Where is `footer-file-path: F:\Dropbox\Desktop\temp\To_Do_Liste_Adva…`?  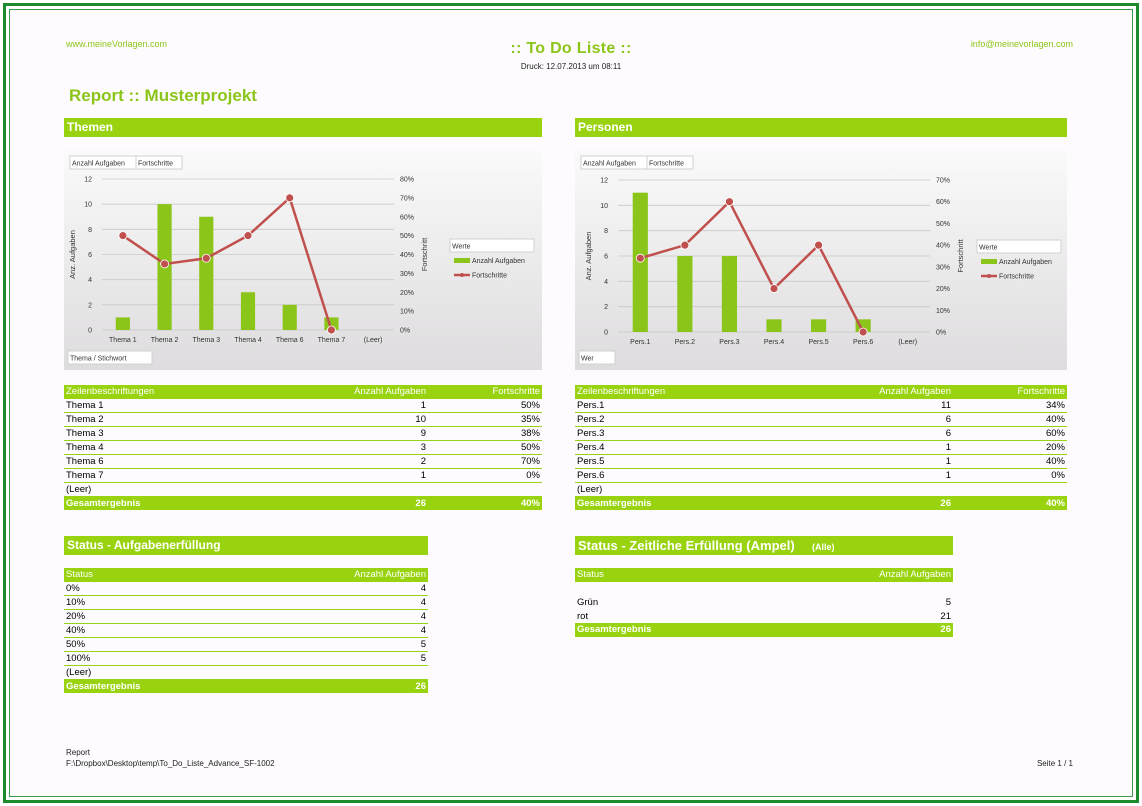 footer-file-path: F:\Dropbox\Desktop\temp\To_Do_Liste_Adva… is located at coordinates (170, 763).